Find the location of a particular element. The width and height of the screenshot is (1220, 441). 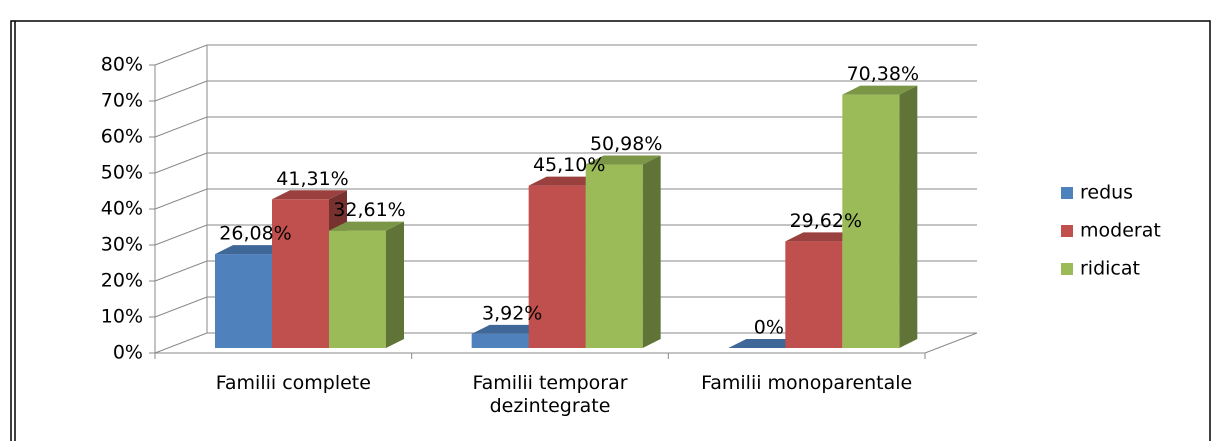

legend-label: redus is located at coordinates (1106, 193).